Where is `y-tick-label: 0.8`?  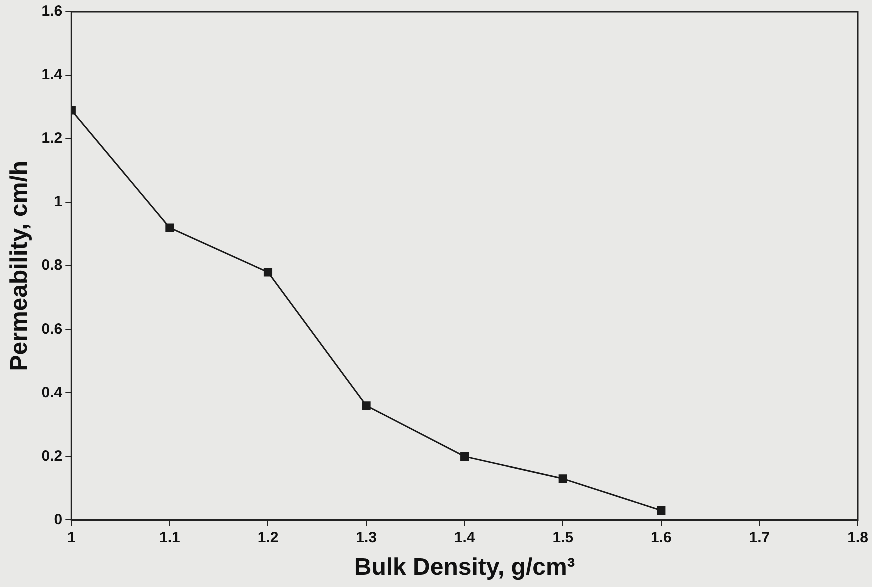
y-tick-label: 0.8 is located at coordinates (52, 265).